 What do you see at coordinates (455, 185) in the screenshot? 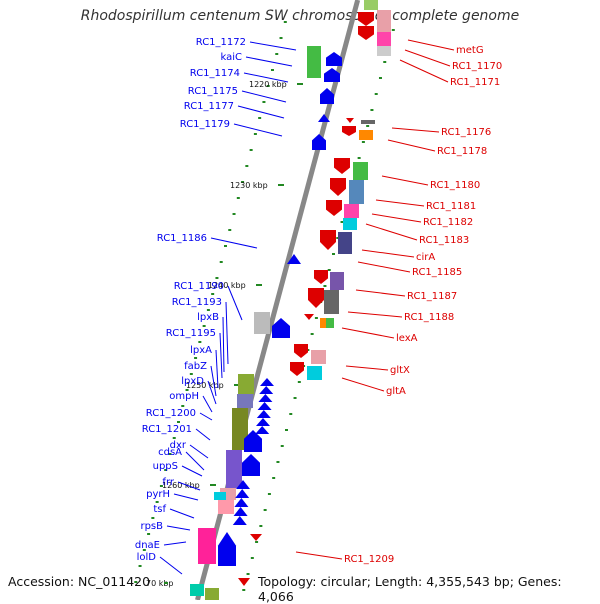
I see `gene-label-RC1_1180: RC1_1180` at bounding box center [455, 185].